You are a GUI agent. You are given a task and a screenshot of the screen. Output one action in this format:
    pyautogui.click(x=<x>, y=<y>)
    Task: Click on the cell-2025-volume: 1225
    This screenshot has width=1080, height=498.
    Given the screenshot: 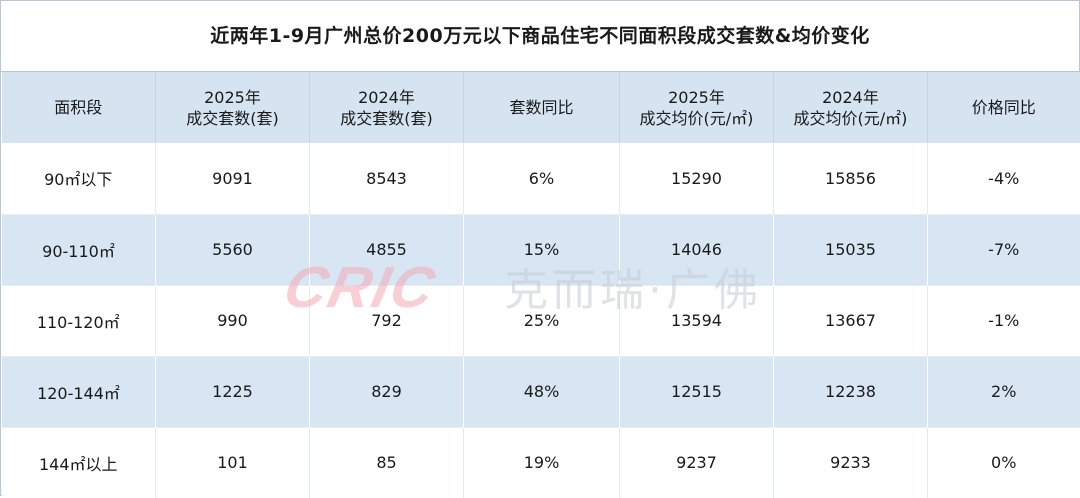 What is the action you would take?
    pyautogui.click(x=232, y=391)
    